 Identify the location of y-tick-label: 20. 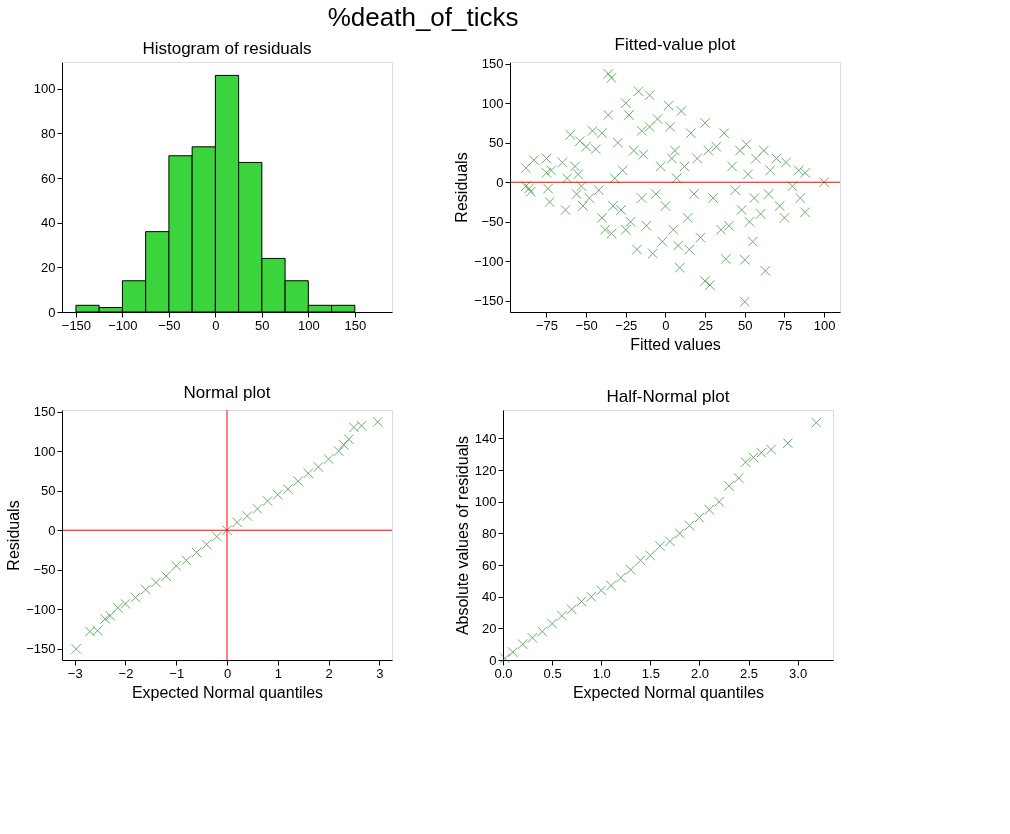
(48, 267).